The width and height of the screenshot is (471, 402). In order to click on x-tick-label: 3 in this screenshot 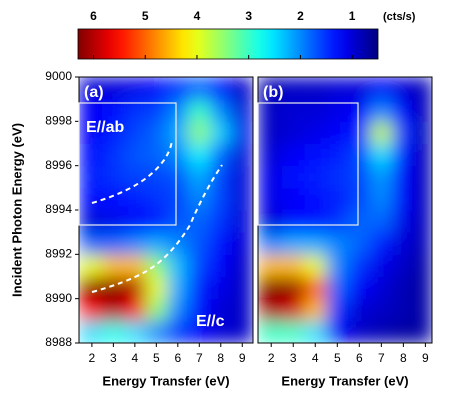, I will do `click(293, 358)`.